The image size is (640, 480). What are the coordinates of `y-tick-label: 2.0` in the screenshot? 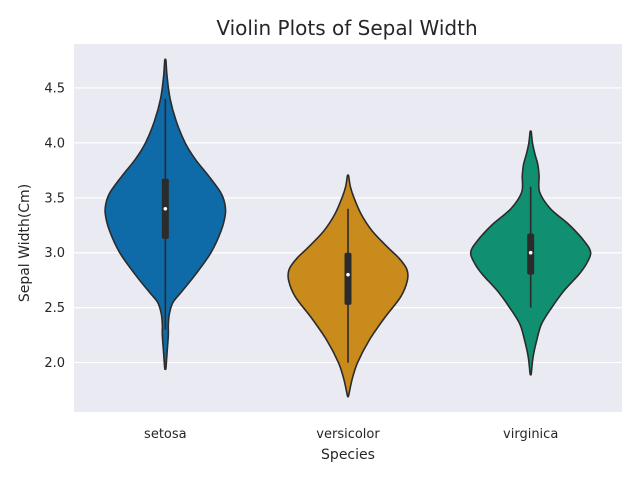 It's located at (54, 363).